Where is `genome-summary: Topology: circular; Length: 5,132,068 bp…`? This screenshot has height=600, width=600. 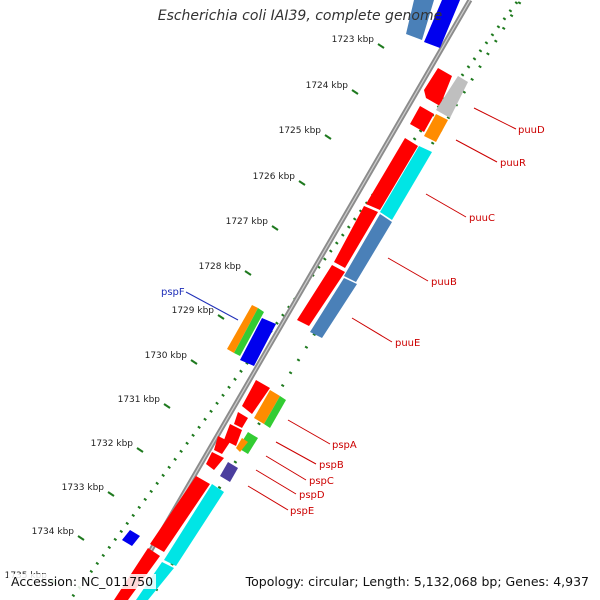 genome-summary: Topology: circular; Length: 5,132,068 bp… is located at coordinates (417, 581).